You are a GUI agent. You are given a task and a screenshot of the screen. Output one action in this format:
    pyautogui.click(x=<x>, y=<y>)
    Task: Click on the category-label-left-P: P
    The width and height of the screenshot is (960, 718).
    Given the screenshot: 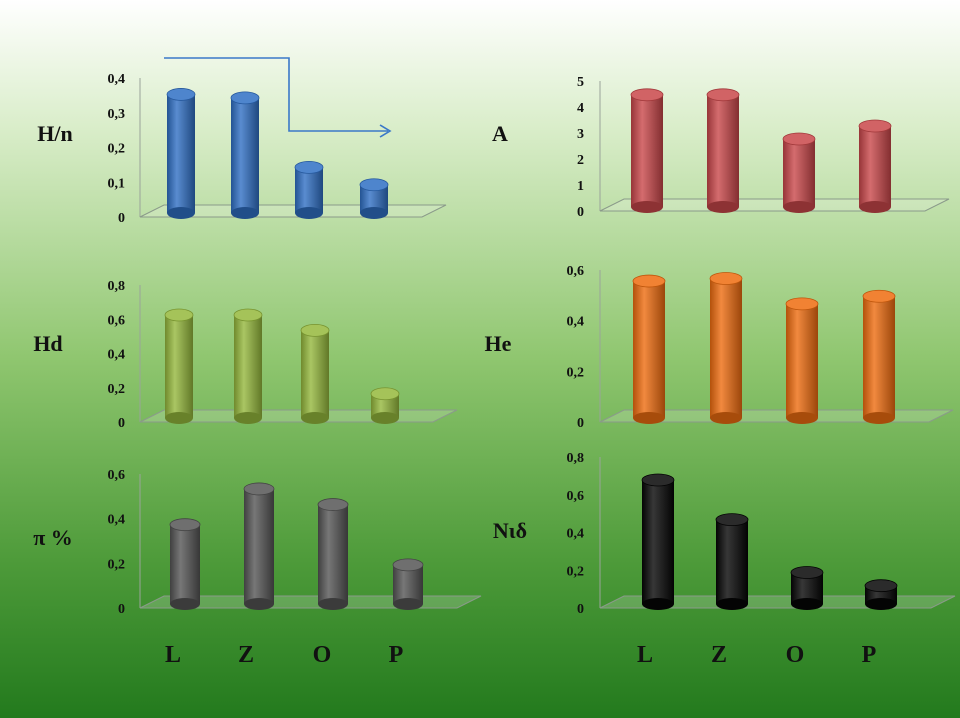 What is the action you would take?
    pyautogui.click(x=396, y=655)
    